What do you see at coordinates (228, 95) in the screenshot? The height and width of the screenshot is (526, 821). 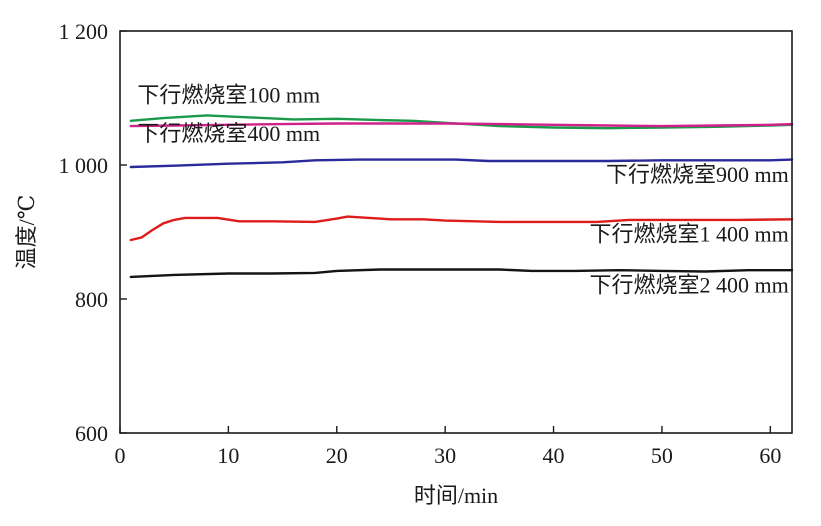 I see `series-annotation: 下行燃烧室100 mm` at bounding box center [228, 95].